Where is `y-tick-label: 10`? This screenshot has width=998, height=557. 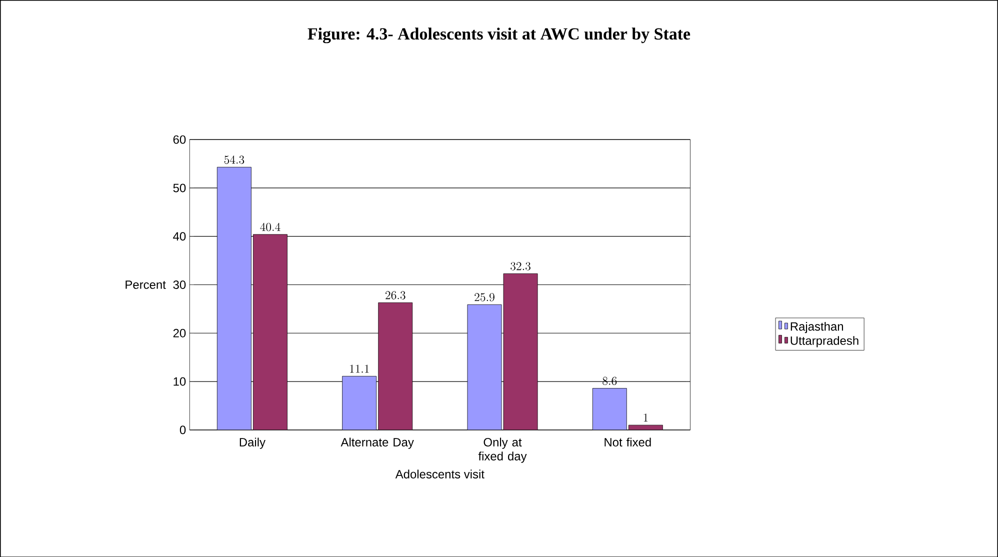
y-tick-label: 10 is located at coordinates (180, 381).